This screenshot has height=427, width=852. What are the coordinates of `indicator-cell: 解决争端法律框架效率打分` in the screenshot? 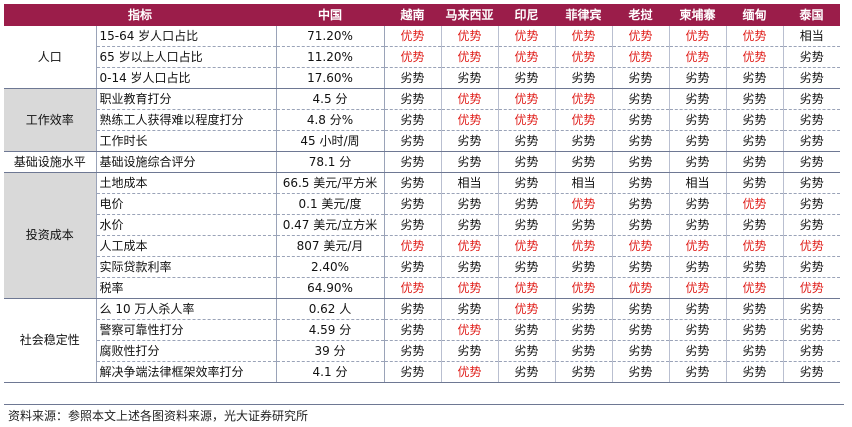 It's located at (186, 372).